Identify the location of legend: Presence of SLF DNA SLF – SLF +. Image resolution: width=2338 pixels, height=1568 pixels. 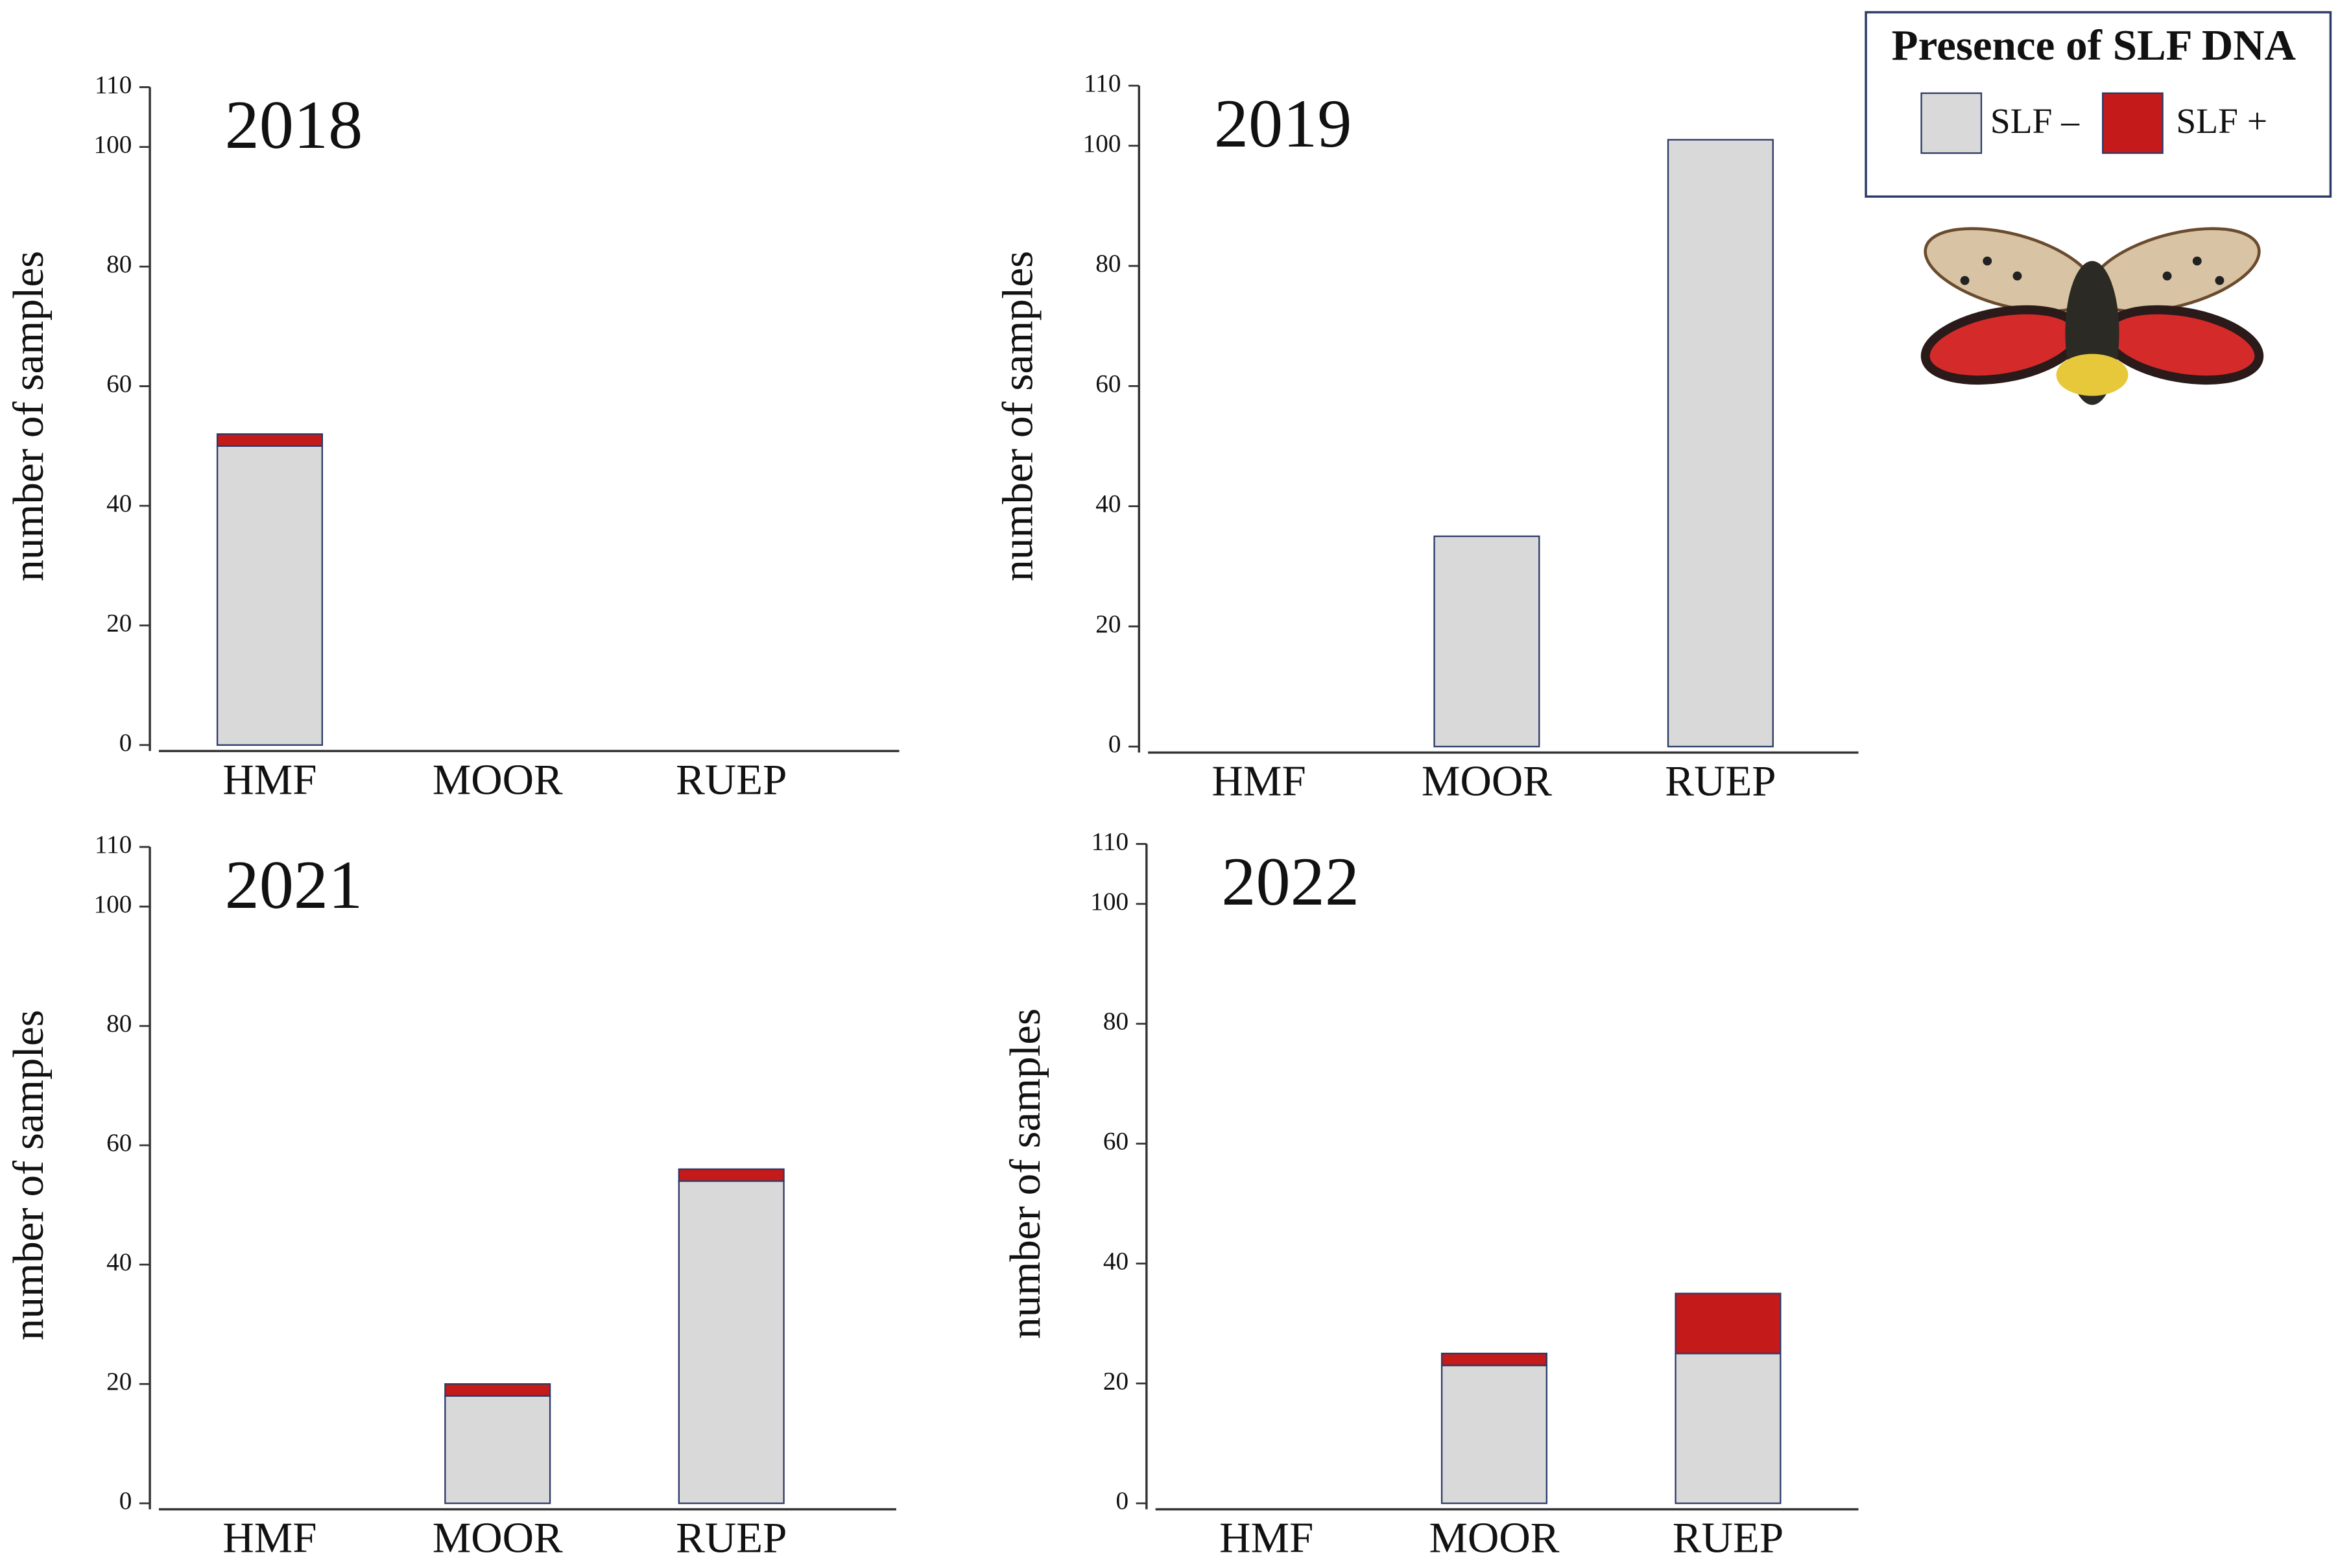
(2098, 104).